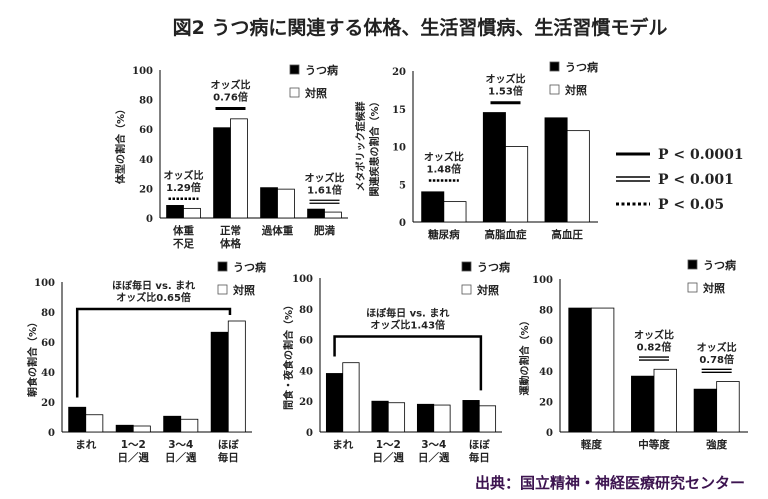 This screenshot has height=499, width=768. I want to click on x-tick-label: 不足, so click(183, 244).